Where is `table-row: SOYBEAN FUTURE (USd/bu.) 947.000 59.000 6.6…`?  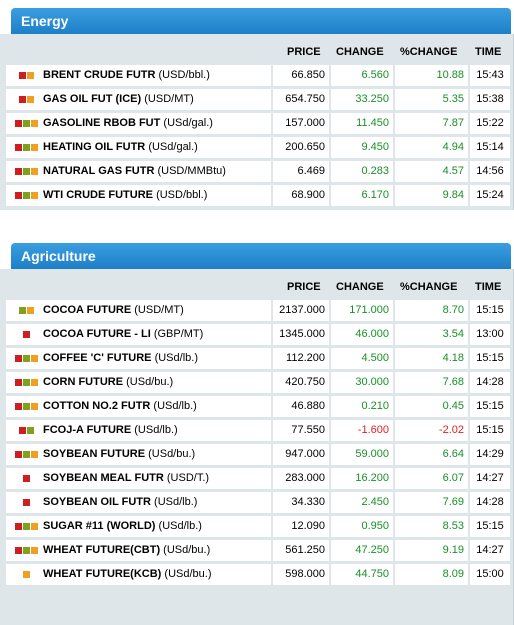
table-row: SOYBEAN FUTURE (USd/bu.) 947.000 59.000 6.6… is located at coordinates (257, 455).